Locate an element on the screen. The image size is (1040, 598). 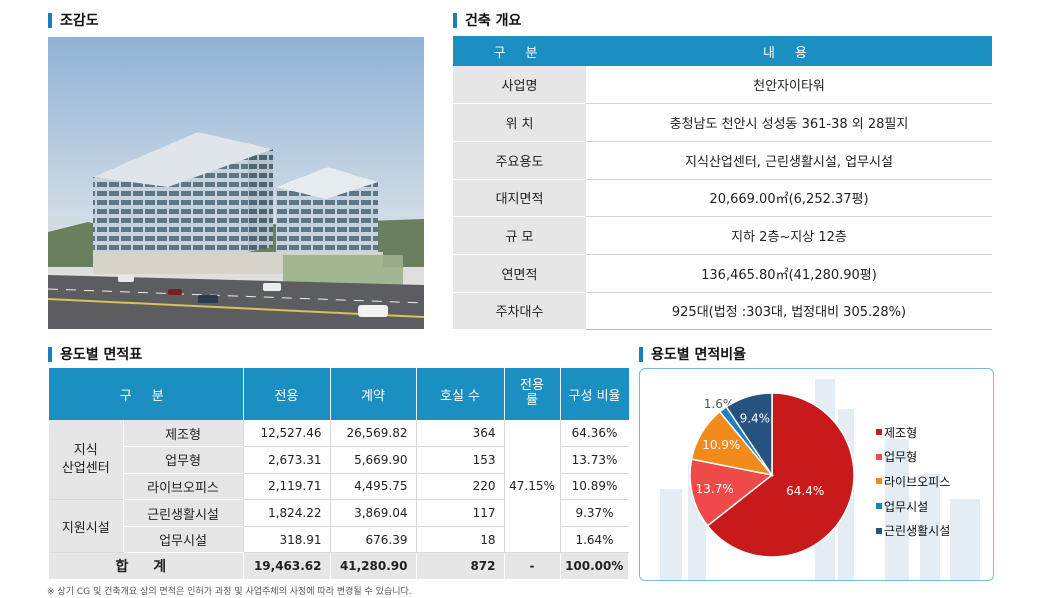
pie-chart: 64.4%13.7%10.9%1.6%9.4% is located at coordinates (772, 475).